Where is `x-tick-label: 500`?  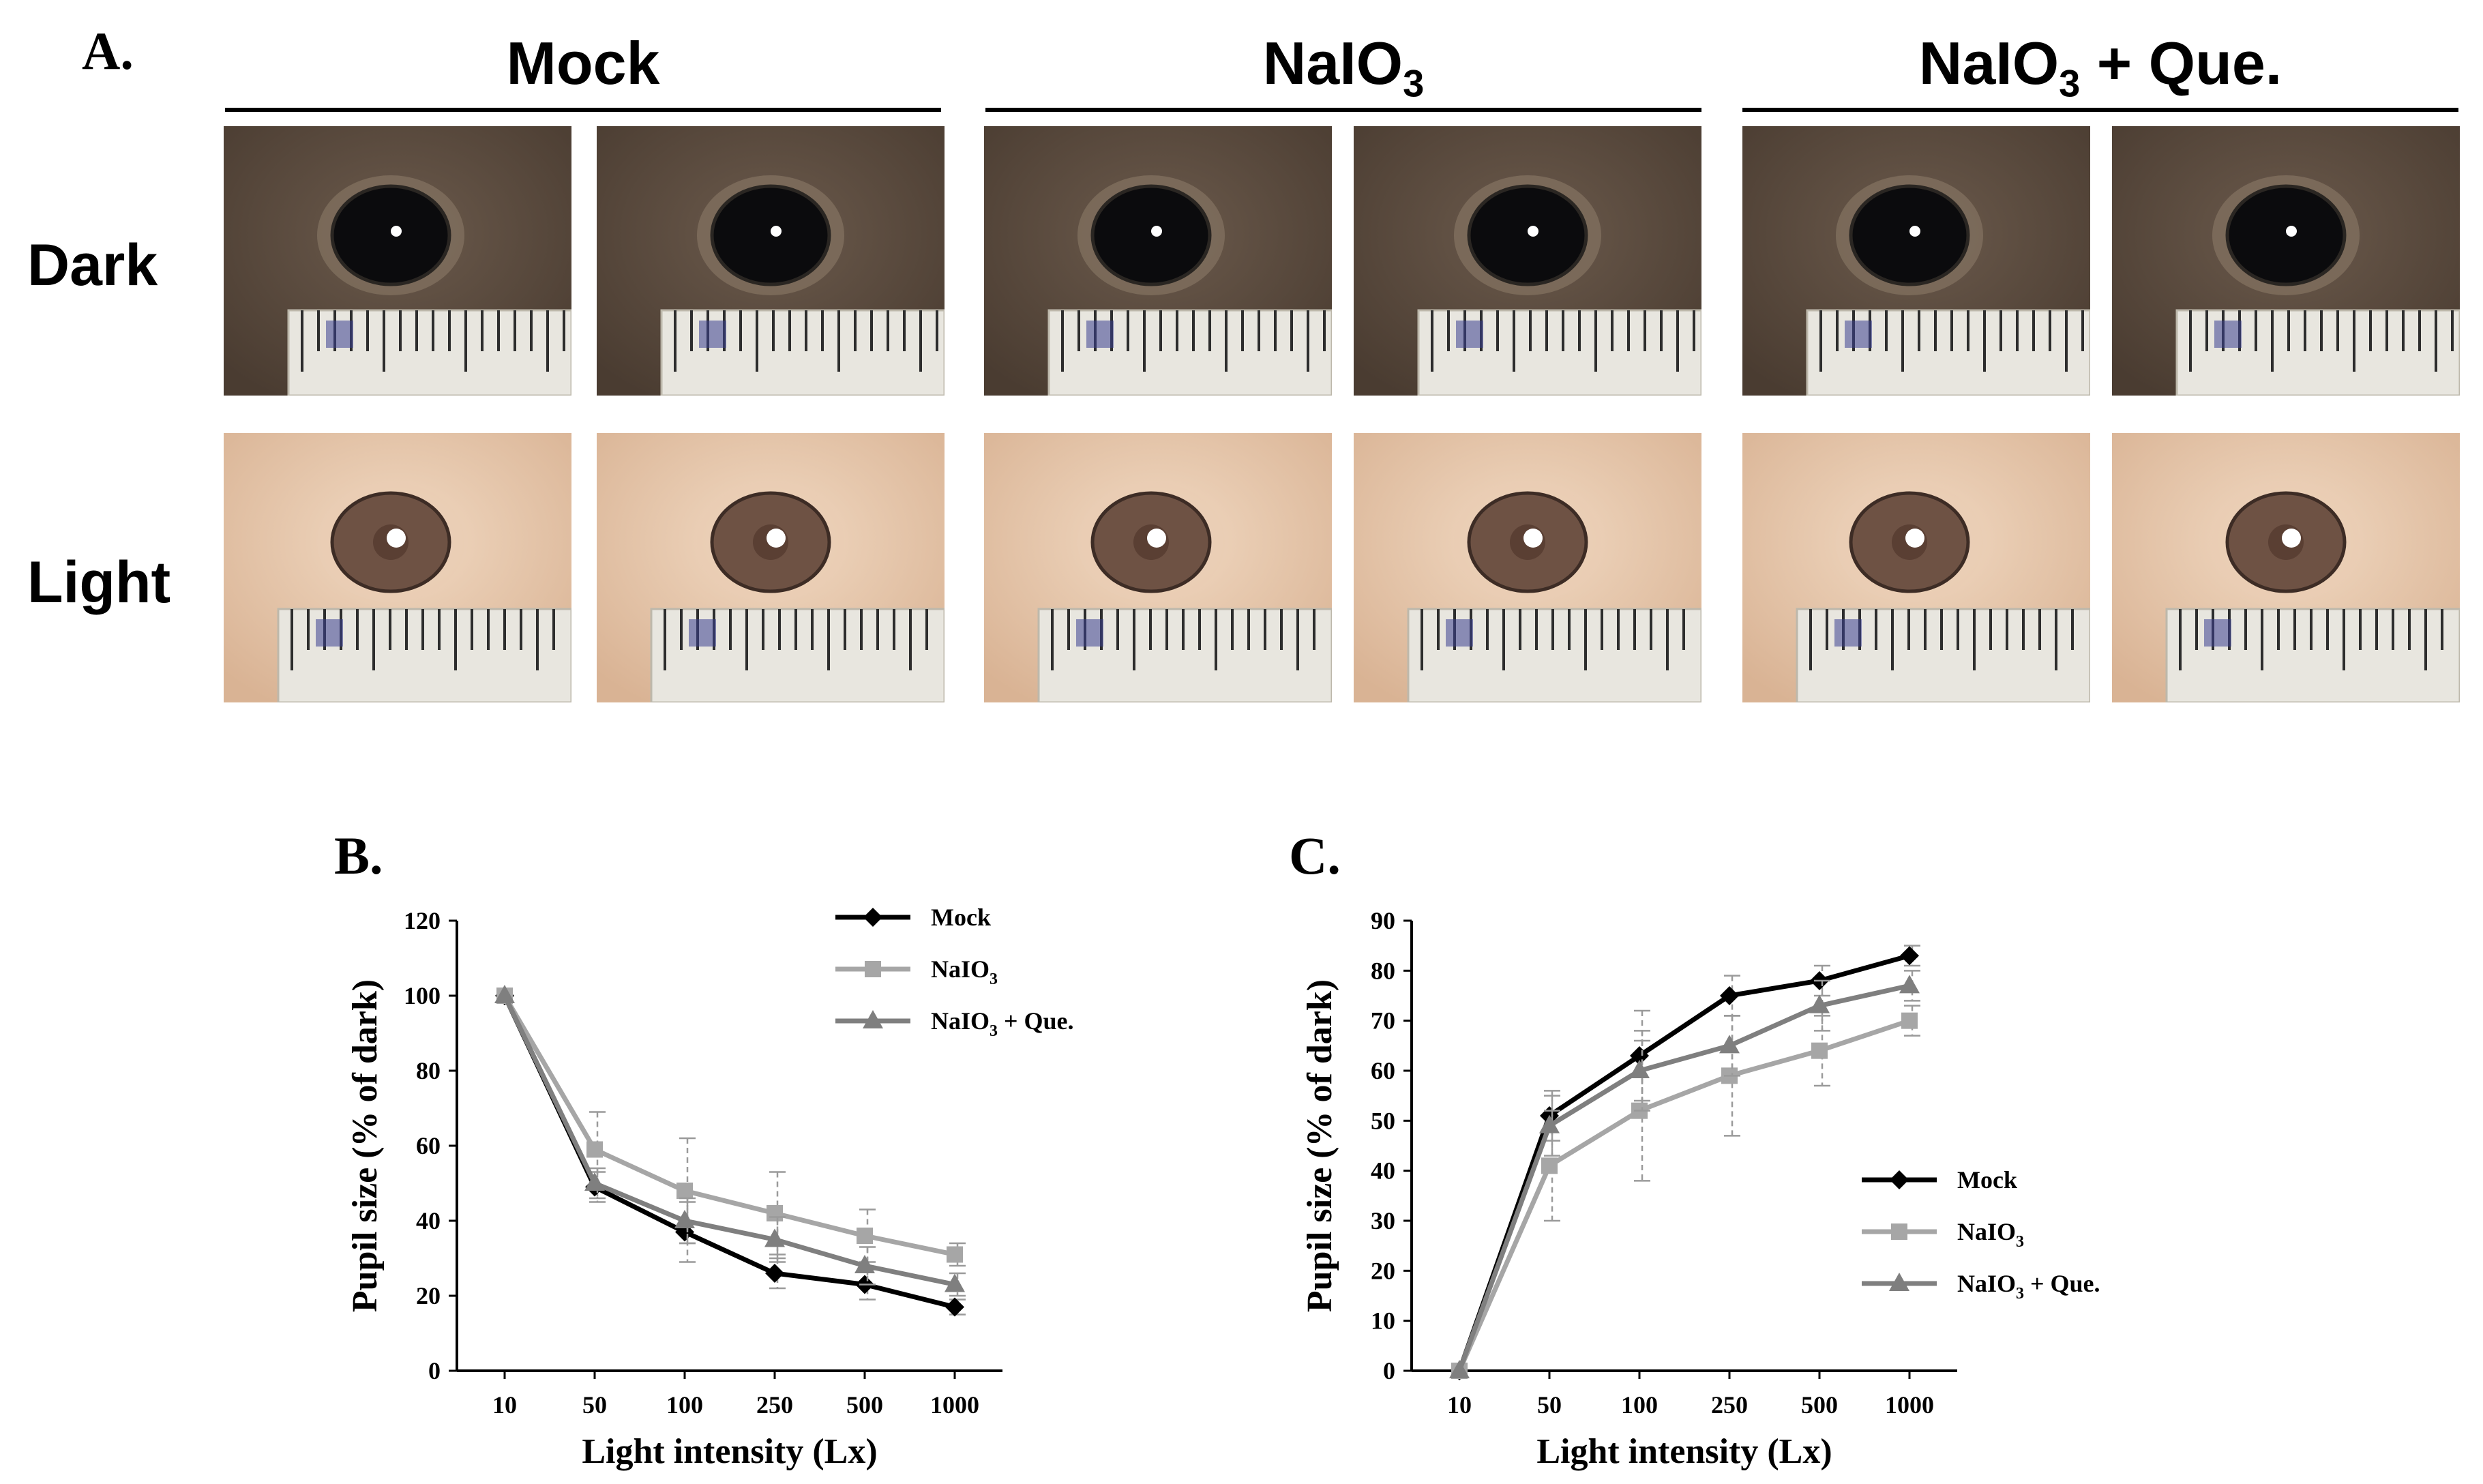
x-tick-label: 500 is located at coordinates (1819, 1405).